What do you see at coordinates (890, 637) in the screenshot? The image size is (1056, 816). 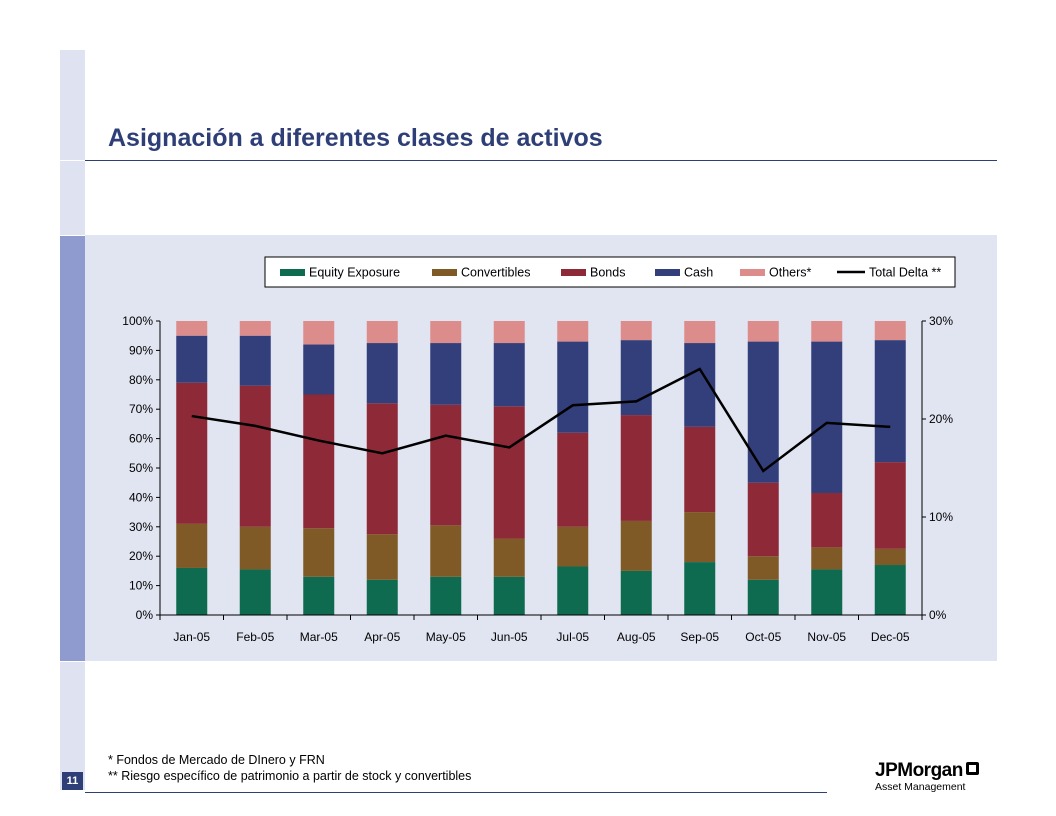 I see `x-tick-label: Dec-05` at bounding box center [890, 637].